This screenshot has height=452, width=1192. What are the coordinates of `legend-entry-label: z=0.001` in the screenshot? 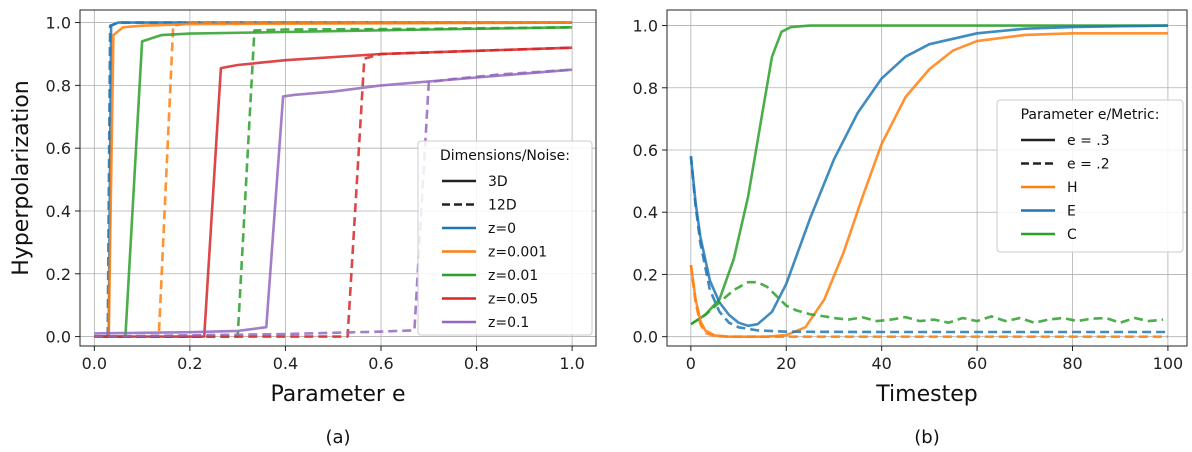 It's located at (517, 253).